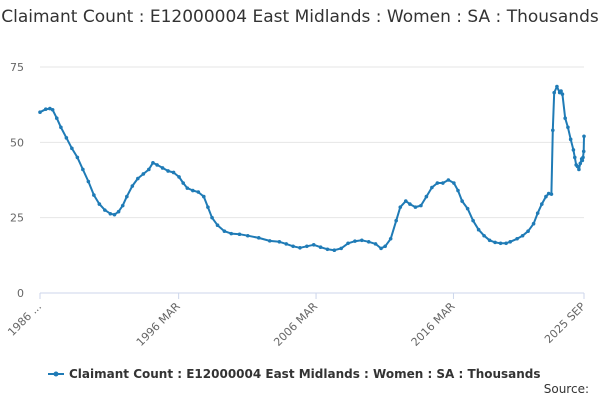  I want to click on legend-dot-marker, so click(56, 374).